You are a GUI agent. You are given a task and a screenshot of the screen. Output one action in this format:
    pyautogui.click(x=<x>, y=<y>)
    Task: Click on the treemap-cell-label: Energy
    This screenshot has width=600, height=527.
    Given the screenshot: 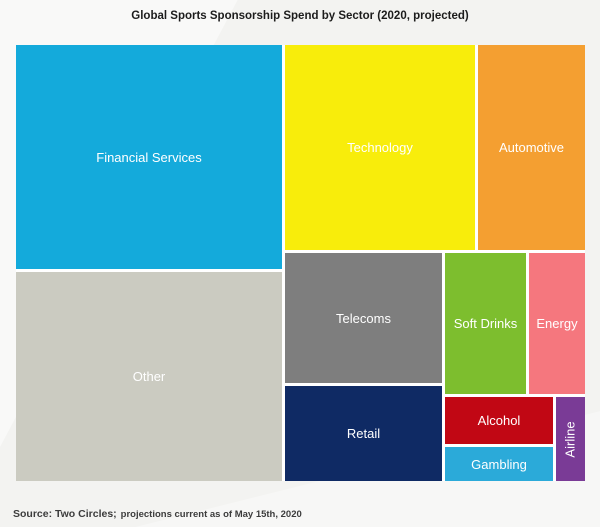 What is the action you would take?
    pyautogui.click(x=557, y=323)
    